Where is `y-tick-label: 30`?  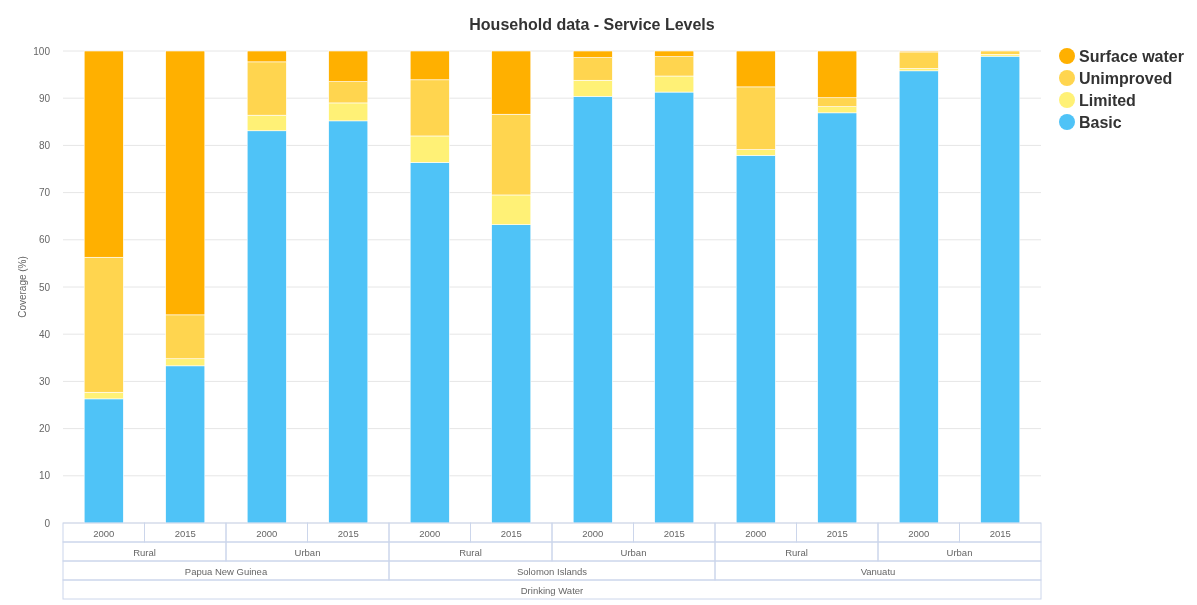 y-tick-label: 30 is located at coordinates (44, 381).